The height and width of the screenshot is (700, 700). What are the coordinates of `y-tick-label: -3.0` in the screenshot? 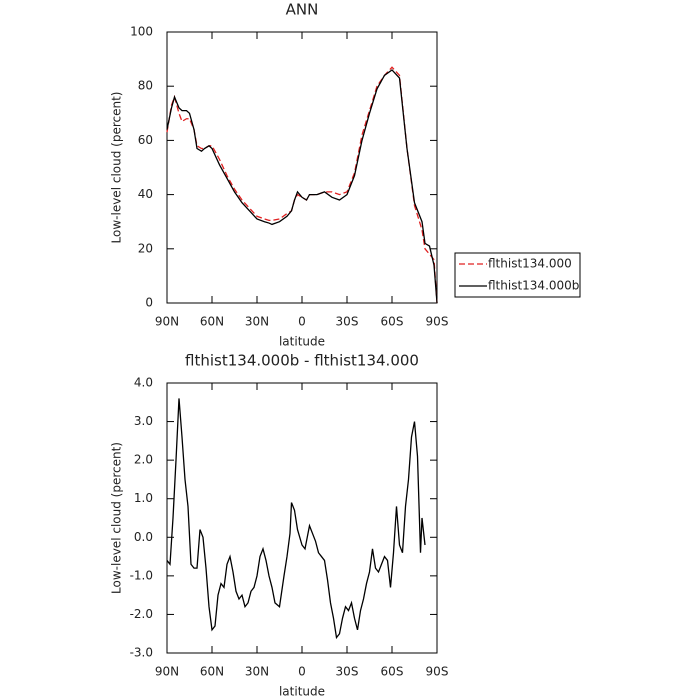 It's located at (141, 653).